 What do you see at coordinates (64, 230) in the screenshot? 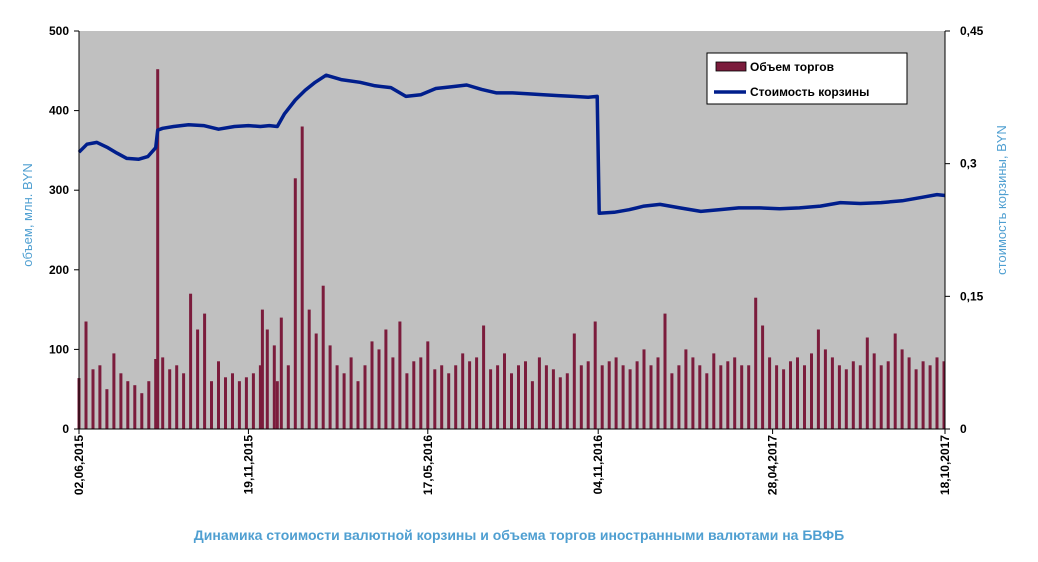
I see `left-axis-ticks: 0 100 200 300 400 500` at bounding box center [64, 230].